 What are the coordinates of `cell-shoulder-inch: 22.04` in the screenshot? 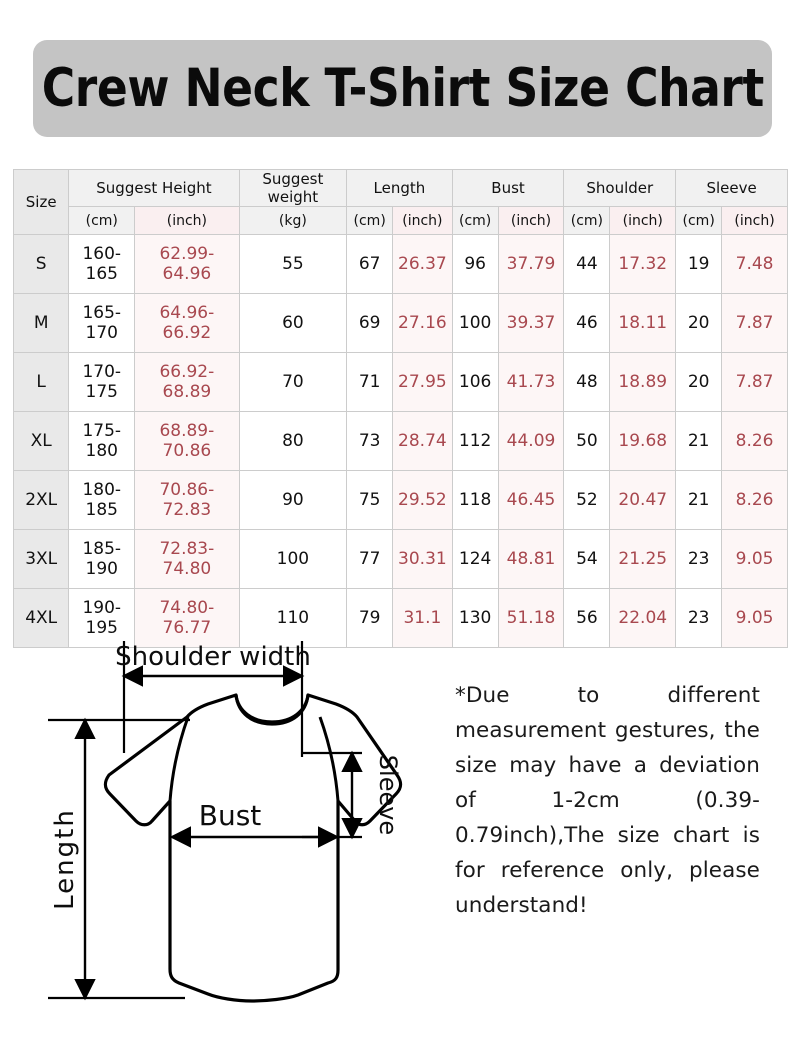 It's located at (643, 618).